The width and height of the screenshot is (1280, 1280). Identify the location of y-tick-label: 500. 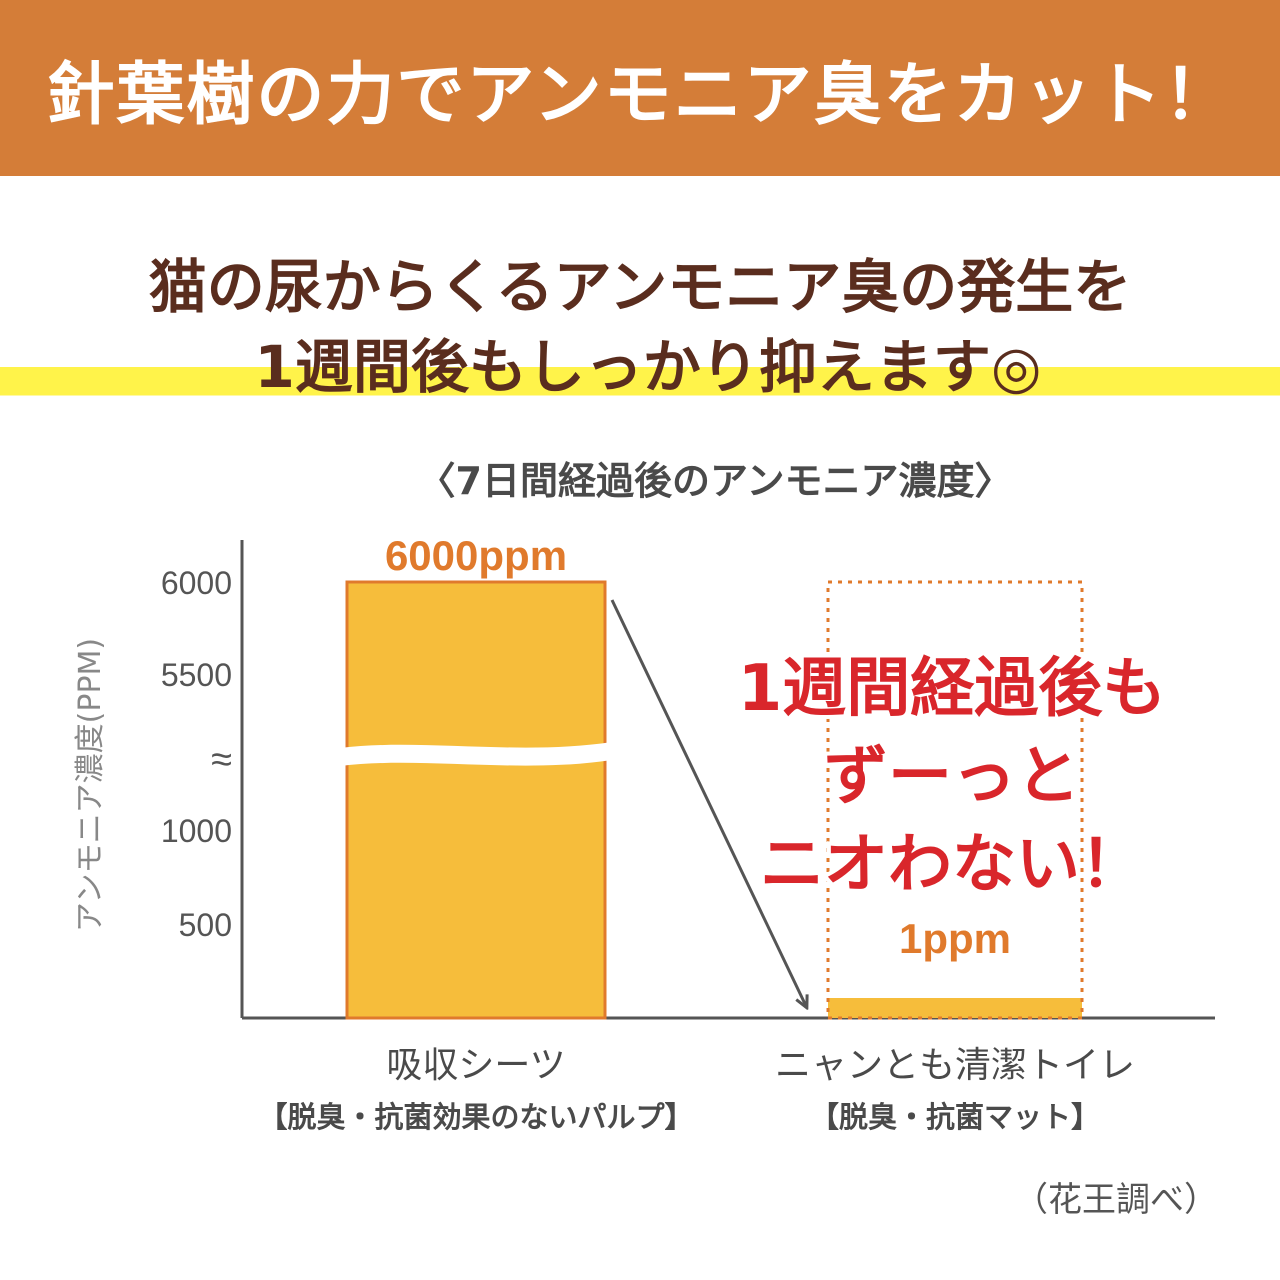
(205, 925).